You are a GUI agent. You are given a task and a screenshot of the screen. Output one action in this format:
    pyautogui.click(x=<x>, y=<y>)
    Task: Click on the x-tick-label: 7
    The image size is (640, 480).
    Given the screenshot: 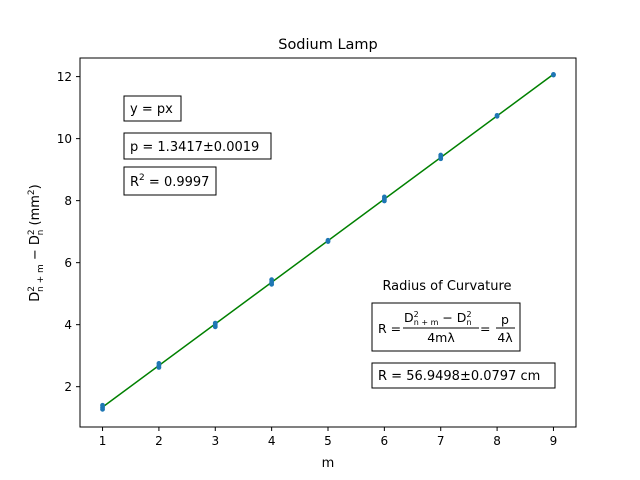 What is the action you would take?
    pyautogui.click(x=441, y=441)
    